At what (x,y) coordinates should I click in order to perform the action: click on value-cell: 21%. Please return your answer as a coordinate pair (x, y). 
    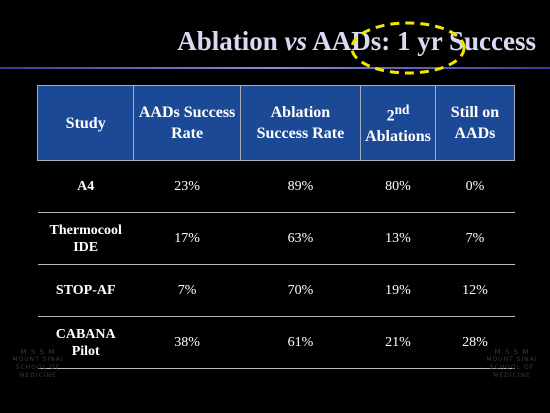
    Looking at the image, I should click on (398, 342).